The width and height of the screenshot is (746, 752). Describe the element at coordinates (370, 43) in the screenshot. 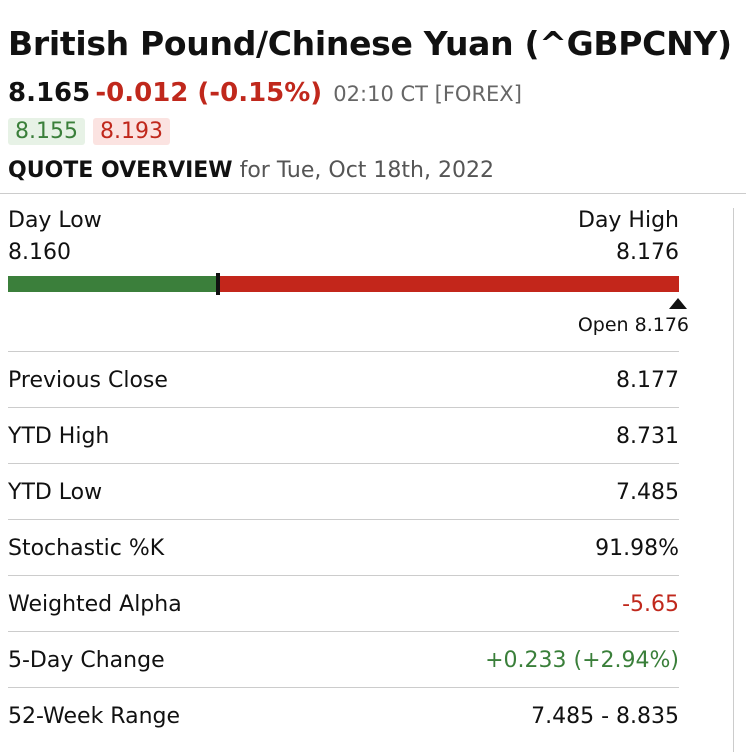

I see `page-title: British Pound/Chinese Yuan (^GBPCNY)` at that location.